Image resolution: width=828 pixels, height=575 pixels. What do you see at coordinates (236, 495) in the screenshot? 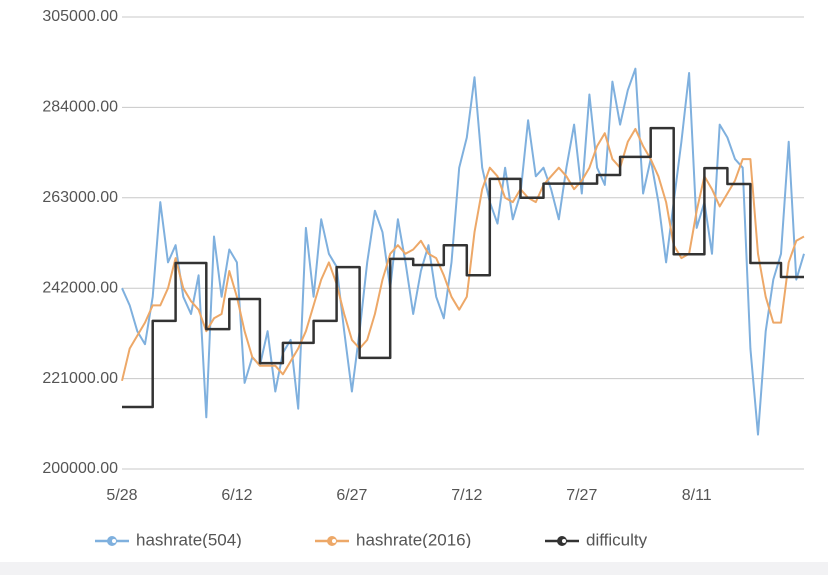
I see `x-tick-label: 6/12` at bounding box center [236, 495].